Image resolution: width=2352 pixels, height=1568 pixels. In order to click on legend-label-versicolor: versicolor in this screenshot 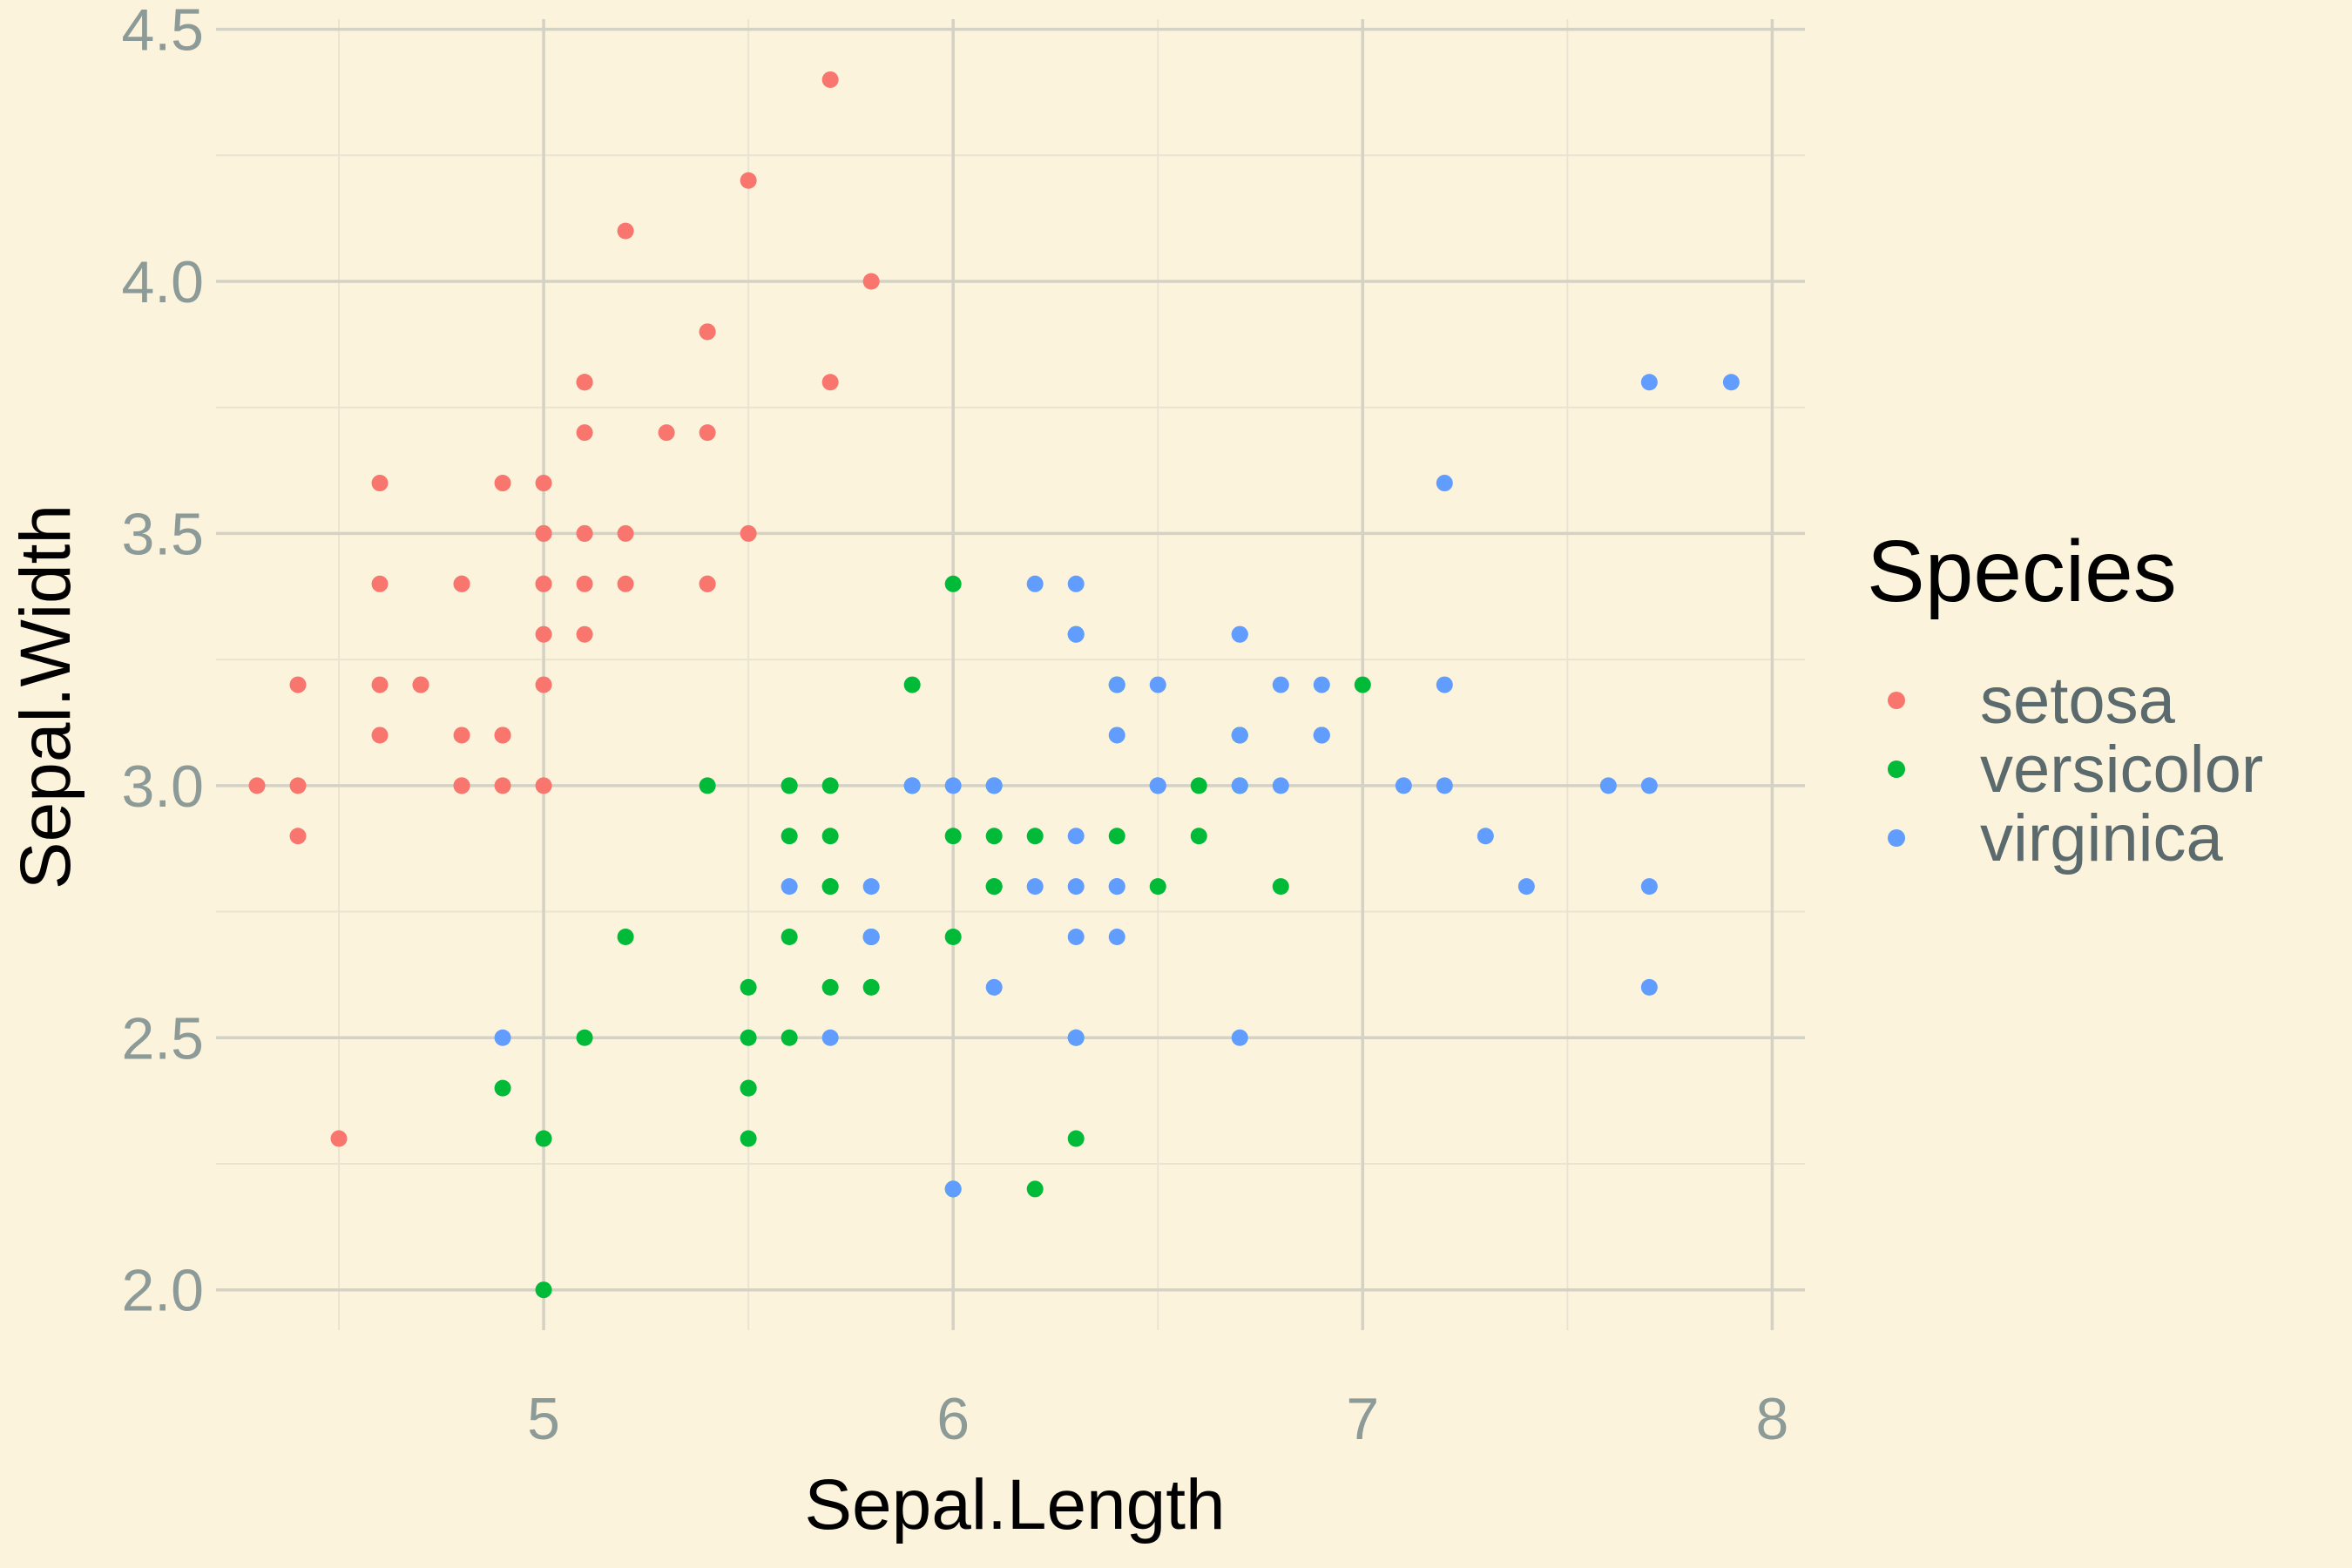, I will do `click(2121, 770)`.